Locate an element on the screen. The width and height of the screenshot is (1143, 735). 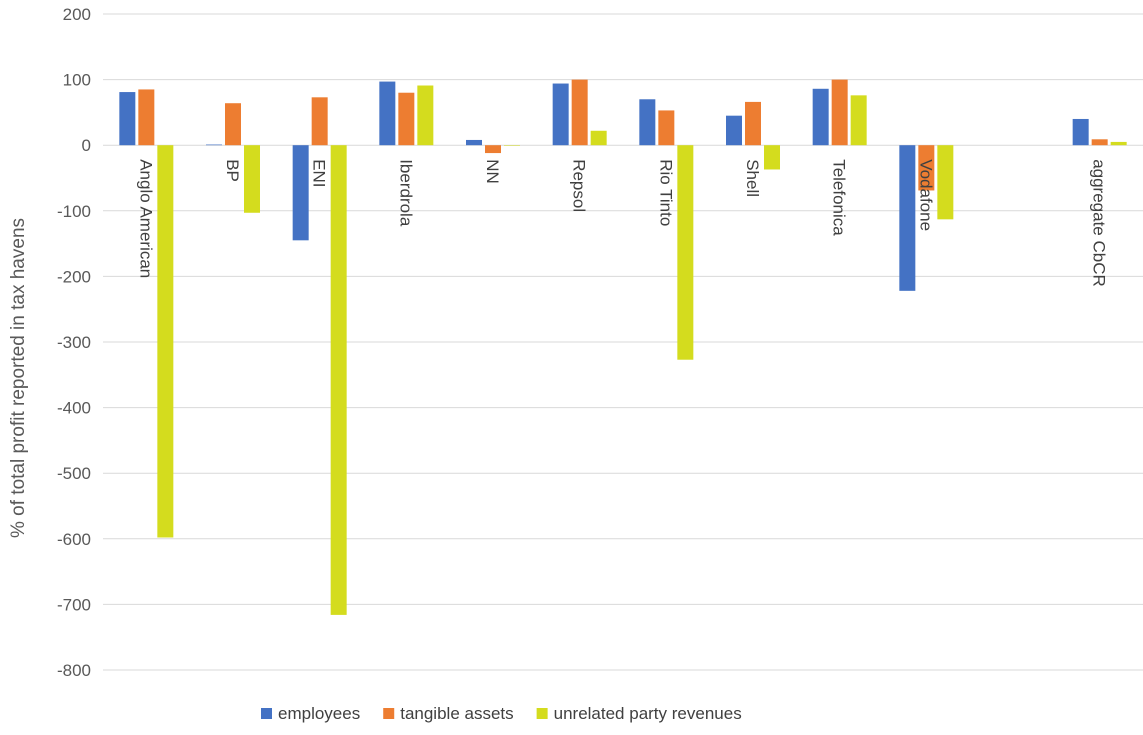
category-label: Rio Tinto is located at coordinates (665, 192).